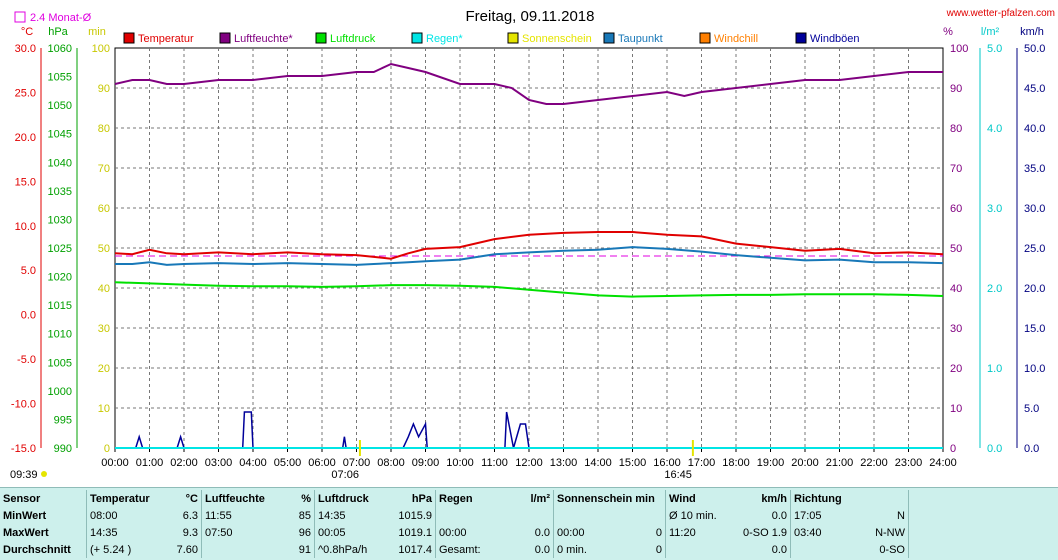  What do you see at coordinates (1034, 209) in the screenshot?
I see `wind-tick-label: 30.0` at bounding box center [1034, 209].